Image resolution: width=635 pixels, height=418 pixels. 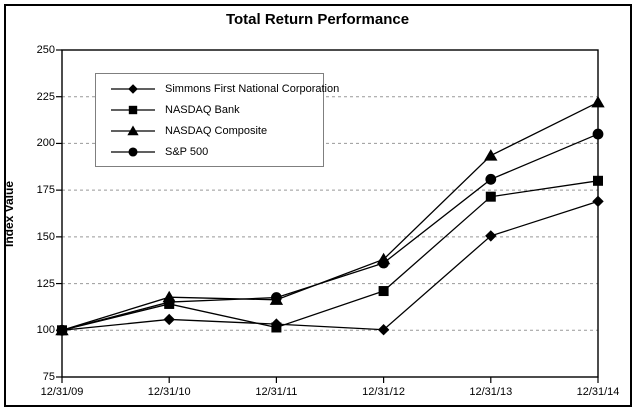 What do you see at coordinates (45, 50) in the screenshot?
I see `y-tick-label: 250` at bounding box center [45, 50].